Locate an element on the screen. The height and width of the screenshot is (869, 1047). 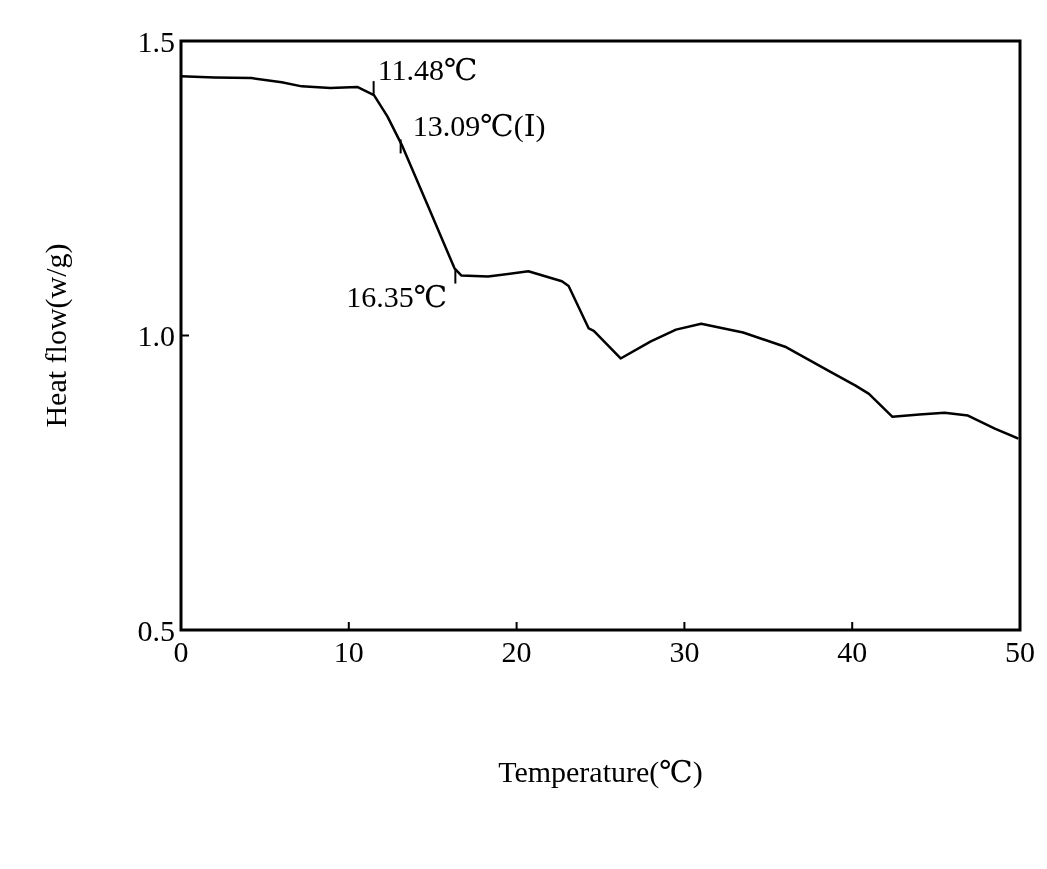
y-tick-label: 1.0 is located at coordinates (156, 335).